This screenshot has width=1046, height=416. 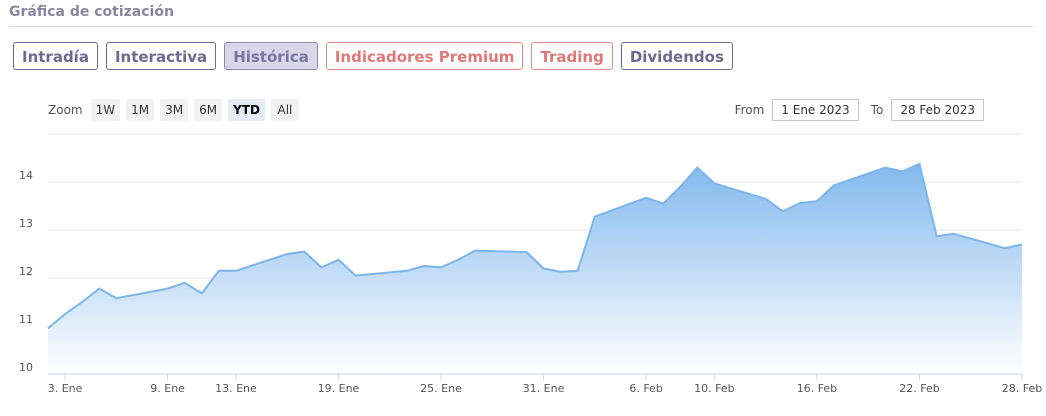 What do you see at coordinates (26, 271) in the screenshot?
I see `y-tick-label: 12` at bounding box center [26, 271].